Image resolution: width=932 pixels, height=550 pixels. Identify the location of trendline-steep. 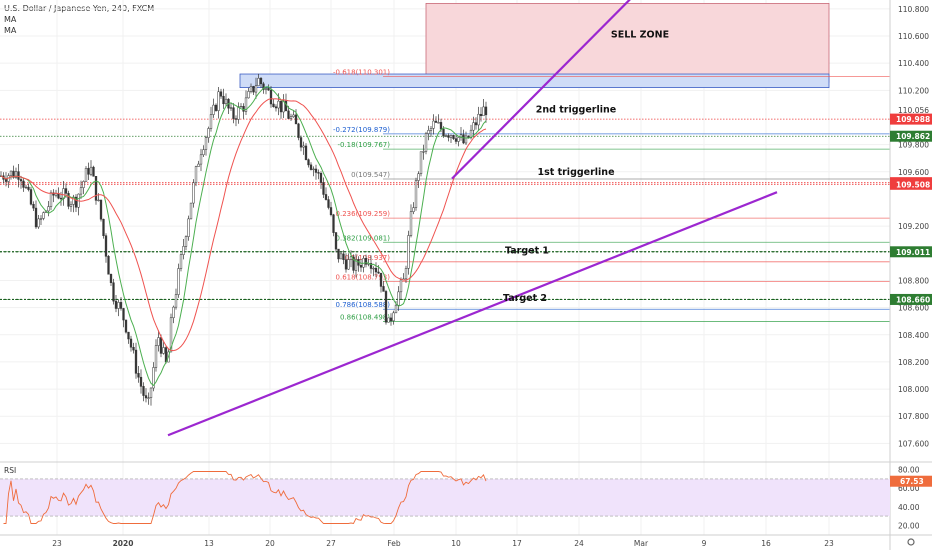
(541, 90).